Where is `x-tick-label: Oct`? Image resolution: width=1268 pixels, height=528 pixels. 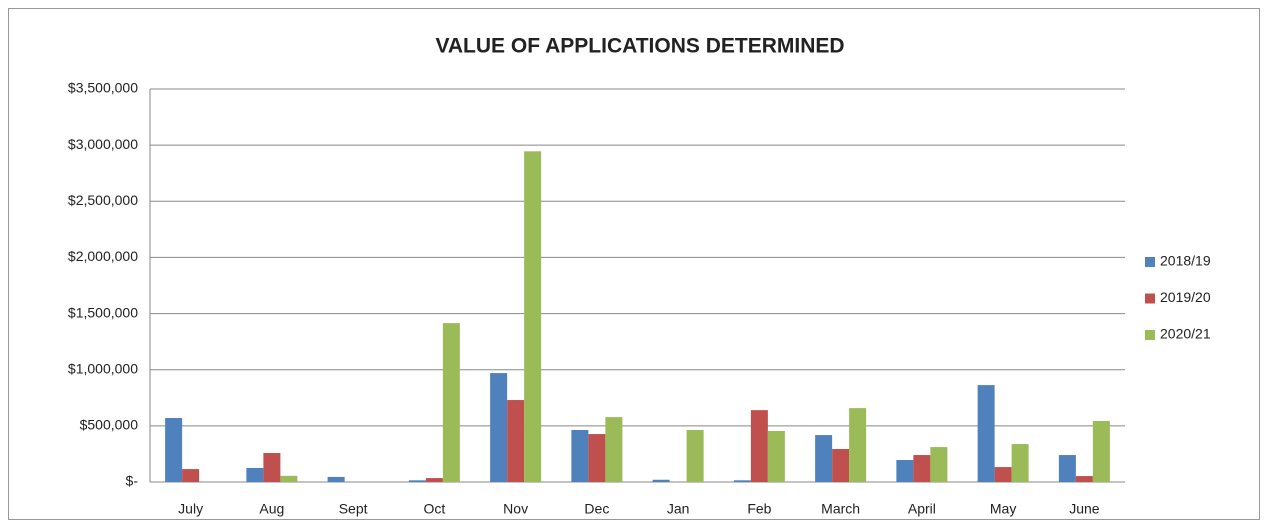 x-tick-label: Oct is located at coordinates (434, 509).